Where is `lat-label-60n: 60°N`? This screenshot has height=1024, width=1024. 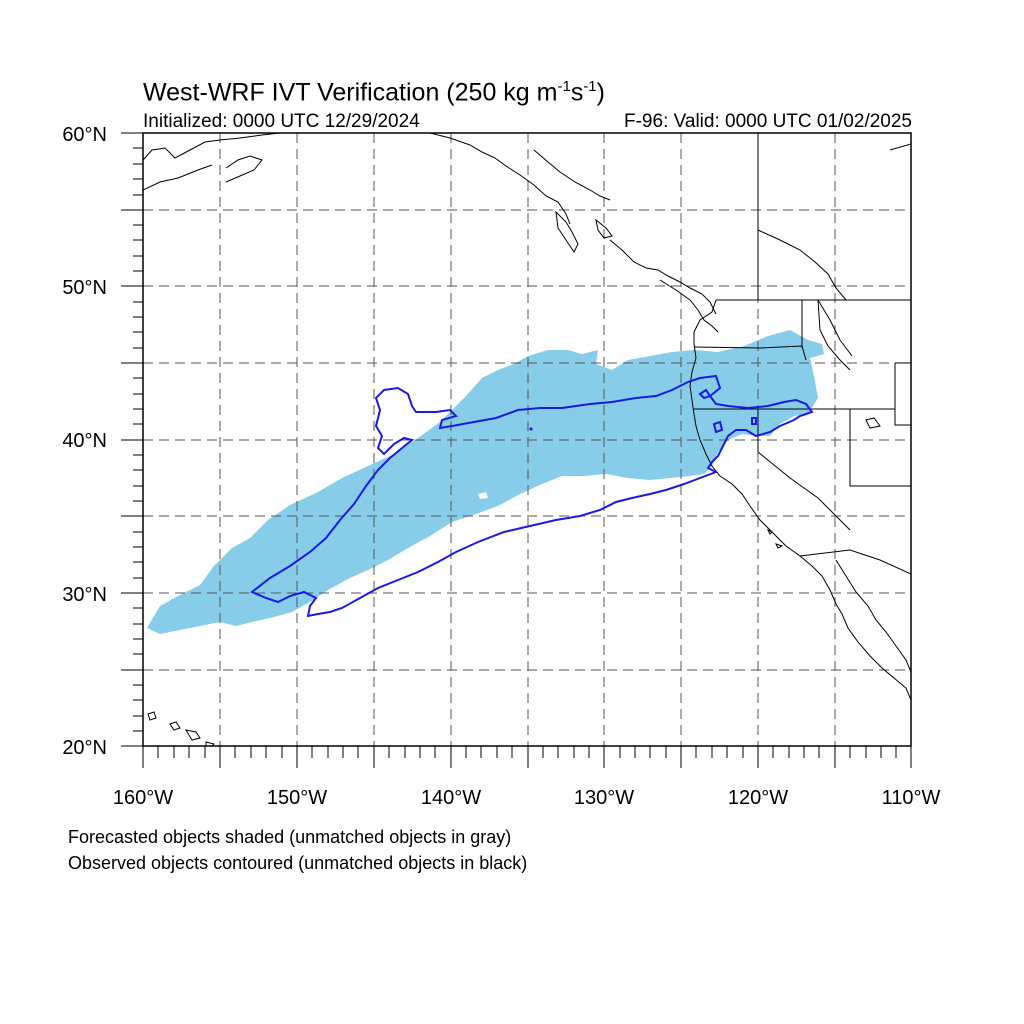
lat-label-60n: 60°N is located at coordinates (84, 135).